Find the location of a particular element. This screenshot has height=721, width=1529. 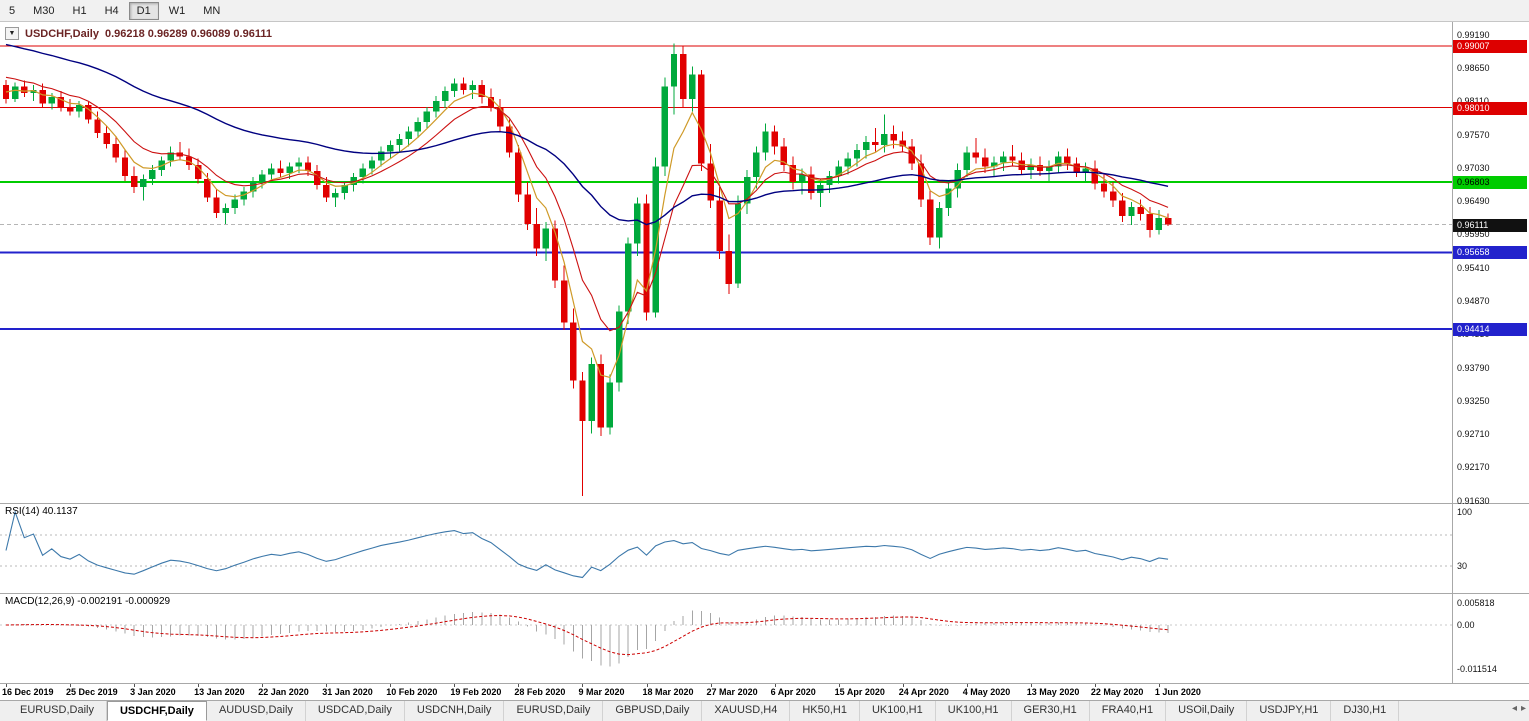

price-tick-label: 0.95410 is located at coordinates (1473, 267).